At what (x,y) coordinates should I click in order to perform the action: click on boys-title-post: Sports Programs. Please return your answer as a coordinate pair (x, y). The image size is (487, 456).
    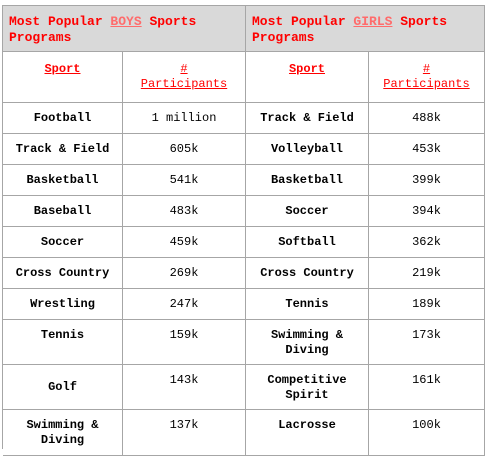
    Looking at the image, I should click on (103, 29).